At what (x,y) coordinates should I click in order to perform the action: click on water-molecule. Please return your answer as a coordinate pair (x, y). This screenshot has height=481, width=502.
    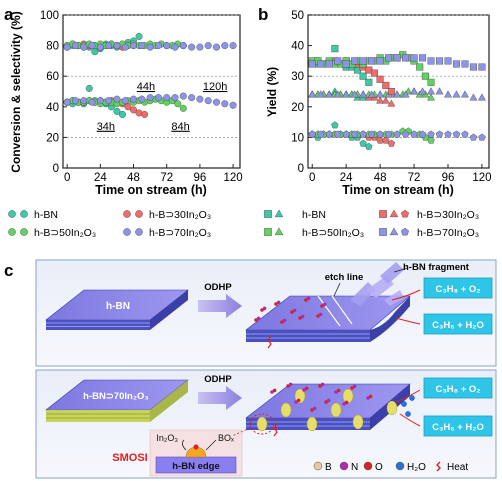
    Looking at the image, I should click on (408, 414).